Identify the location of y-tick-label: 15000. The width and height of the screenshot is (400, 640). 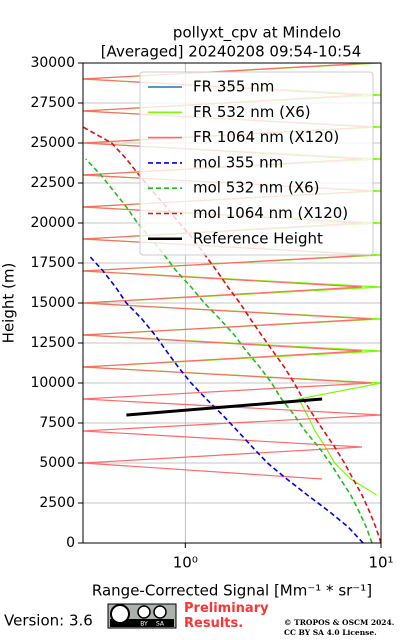
(52, 303).